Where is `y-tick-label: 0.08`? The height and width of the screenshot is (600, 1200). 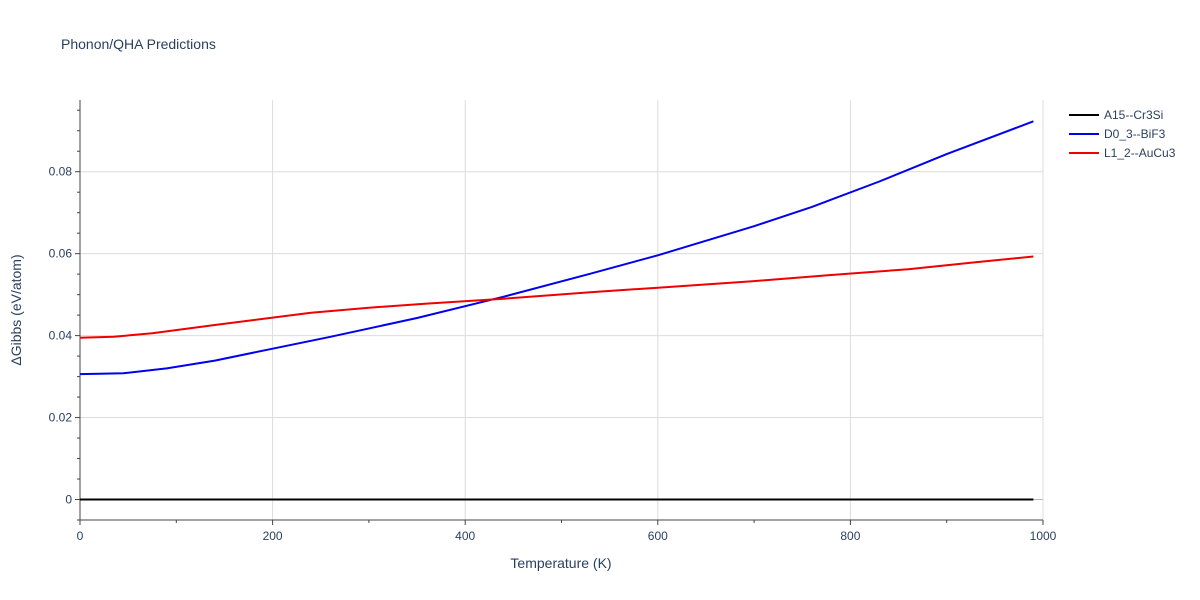
y-tick-label: 0.08 is located at coordinates (61, 172).